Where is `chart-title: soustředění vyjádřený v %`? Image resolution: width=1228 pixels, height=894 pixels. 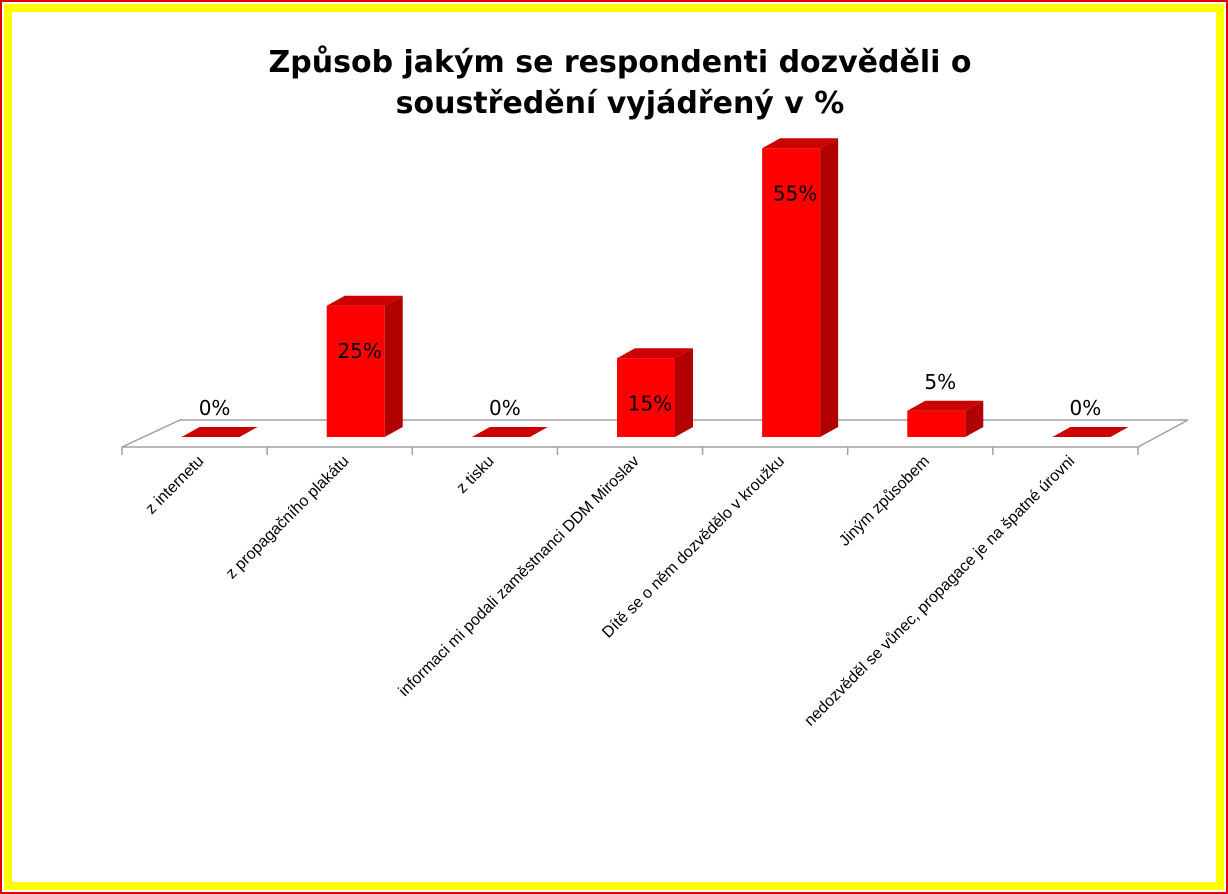 chart-title: soustředění vyjádřený v % is located at coordinates (620, 103).